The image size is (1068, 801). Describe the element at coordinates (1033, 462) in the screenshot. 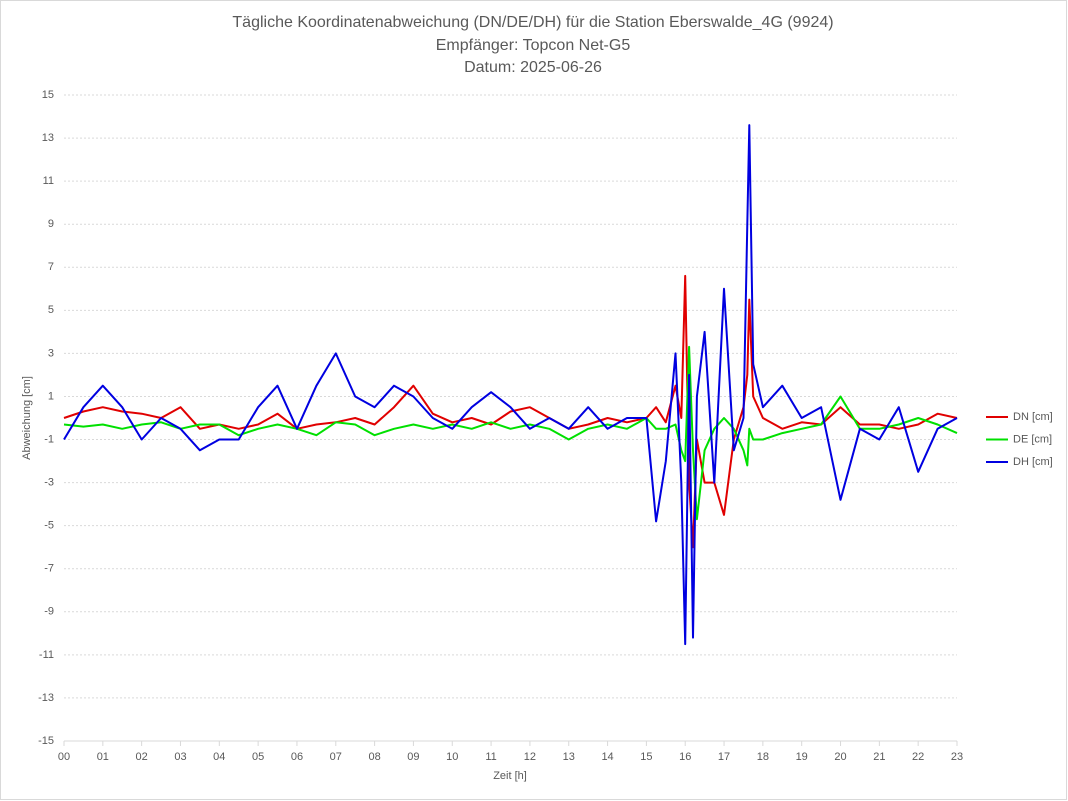

I see `legend-label: DH [cm]` at that location.